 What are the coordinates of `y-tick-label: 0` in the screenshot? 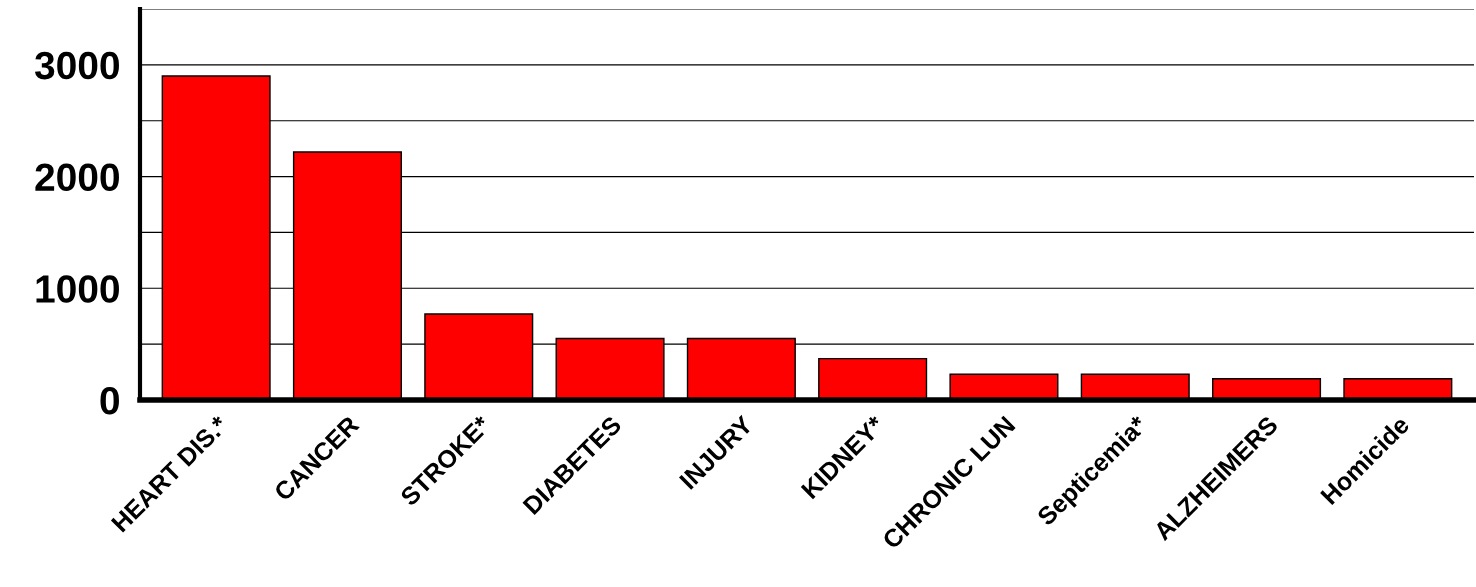 It's located at (109, 400).